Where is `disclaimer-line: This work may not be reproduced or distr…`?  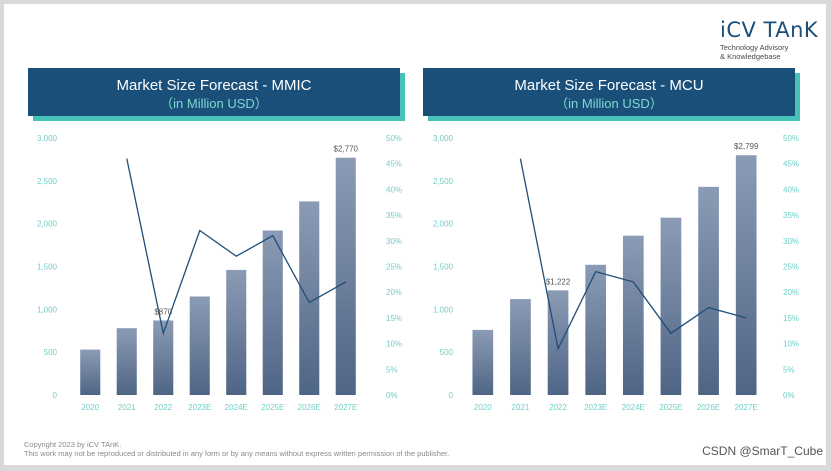 disclaimer-line: This work may not be reproduced or distr… is located at coordinates (237, 453).